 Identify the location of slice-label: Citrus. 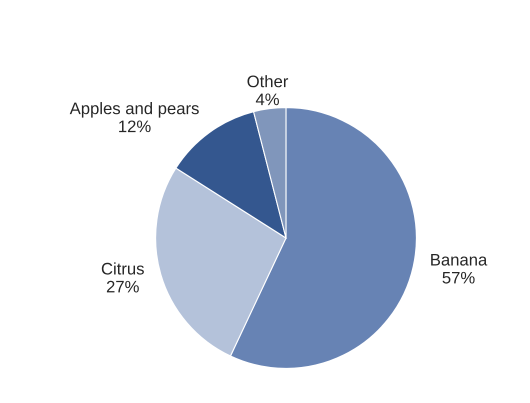
(123, 268).